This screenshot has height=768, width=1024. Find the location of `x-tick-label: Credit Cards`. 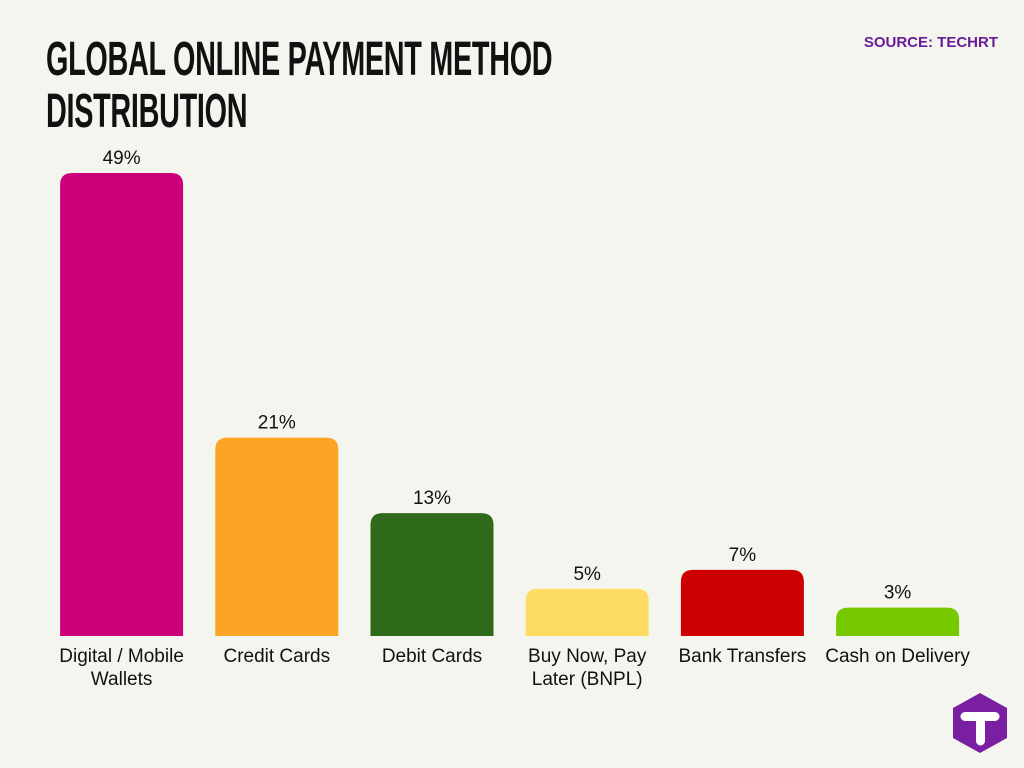

x-tick-label: Credit Cards is located at coordinates (277, 656).